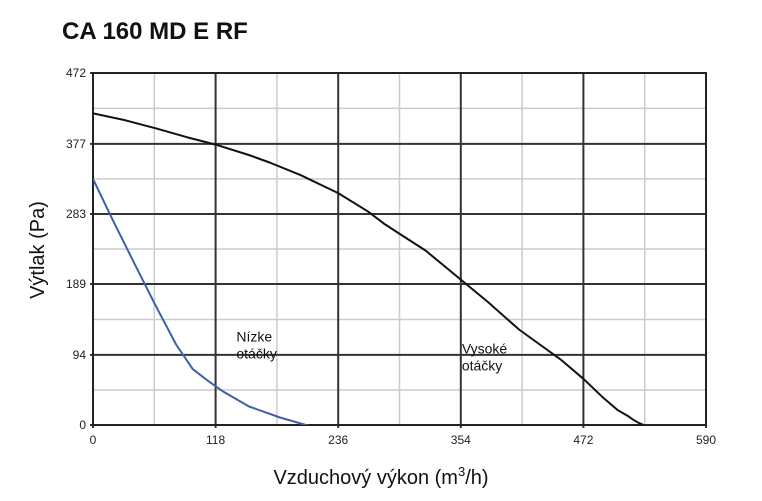  Describe the element at coordinates (93, 440) in the screenshot. I see `x-tick-label: 0` at that location.